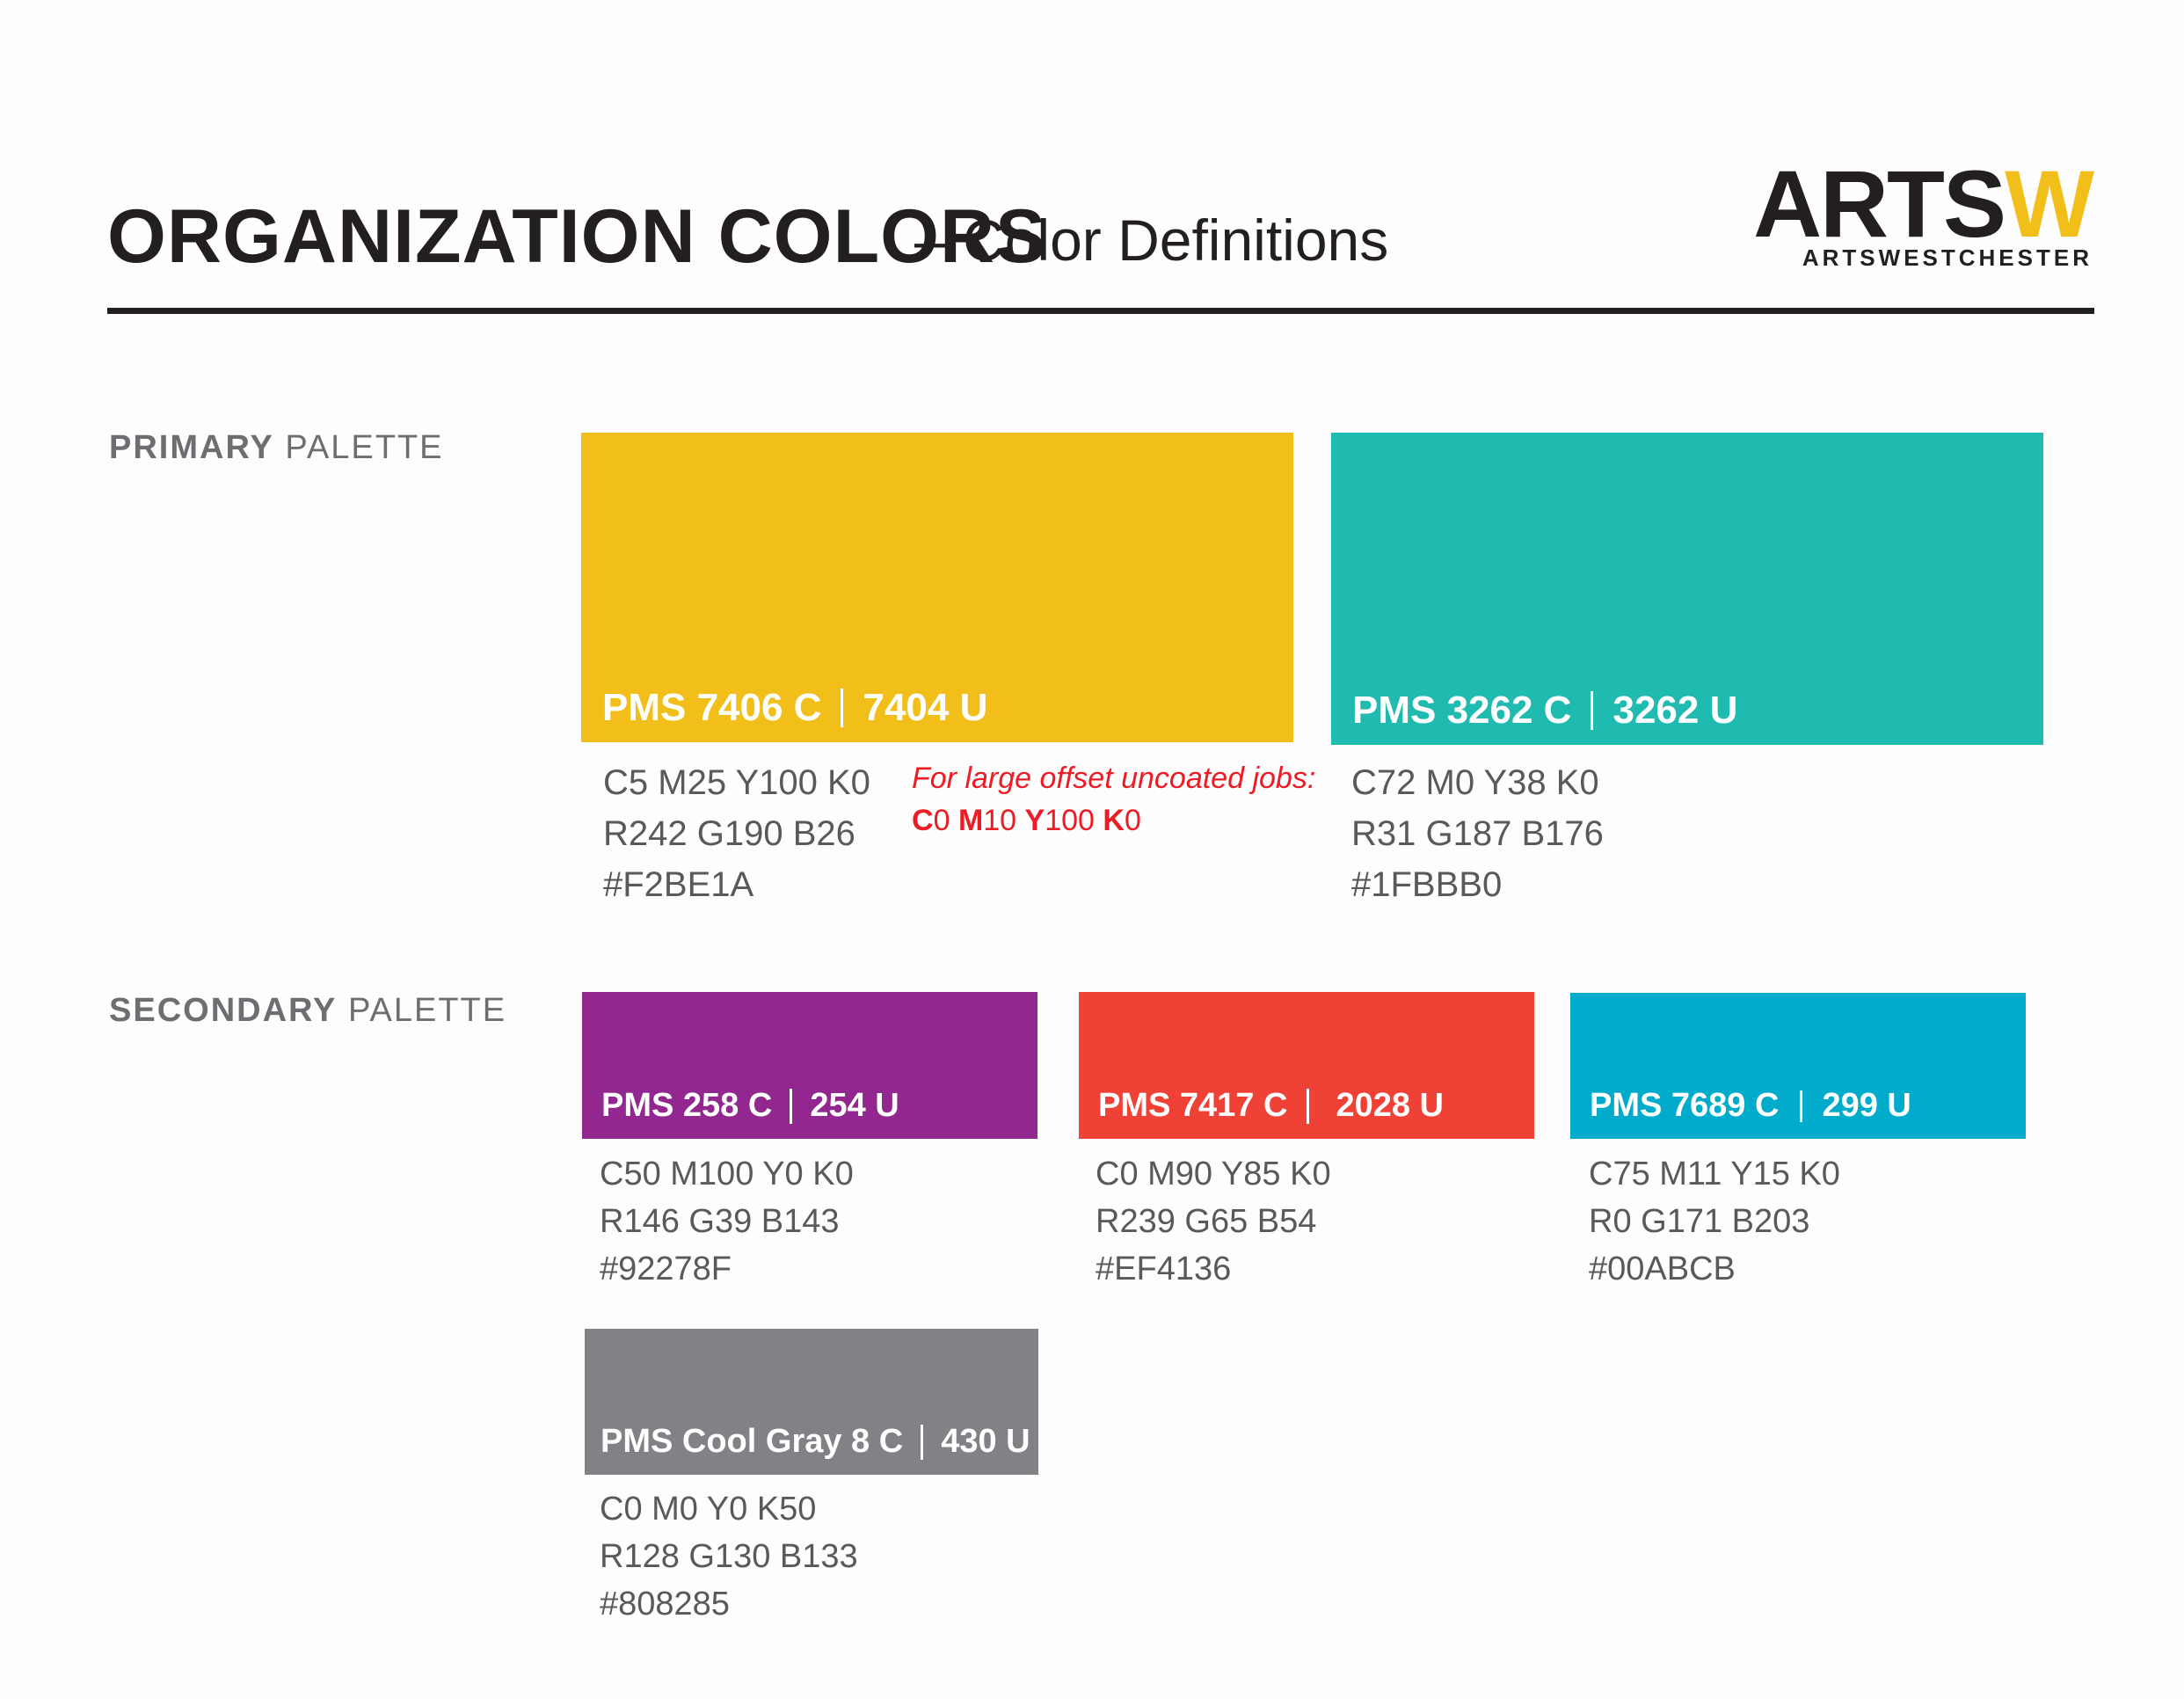 This screenshot has width=2184, height=1699. I want to click on swatch-yellow-specs: C5 M25 Y100 K0 R242 G190 B26 #F2BE1A, so click(736, 833).